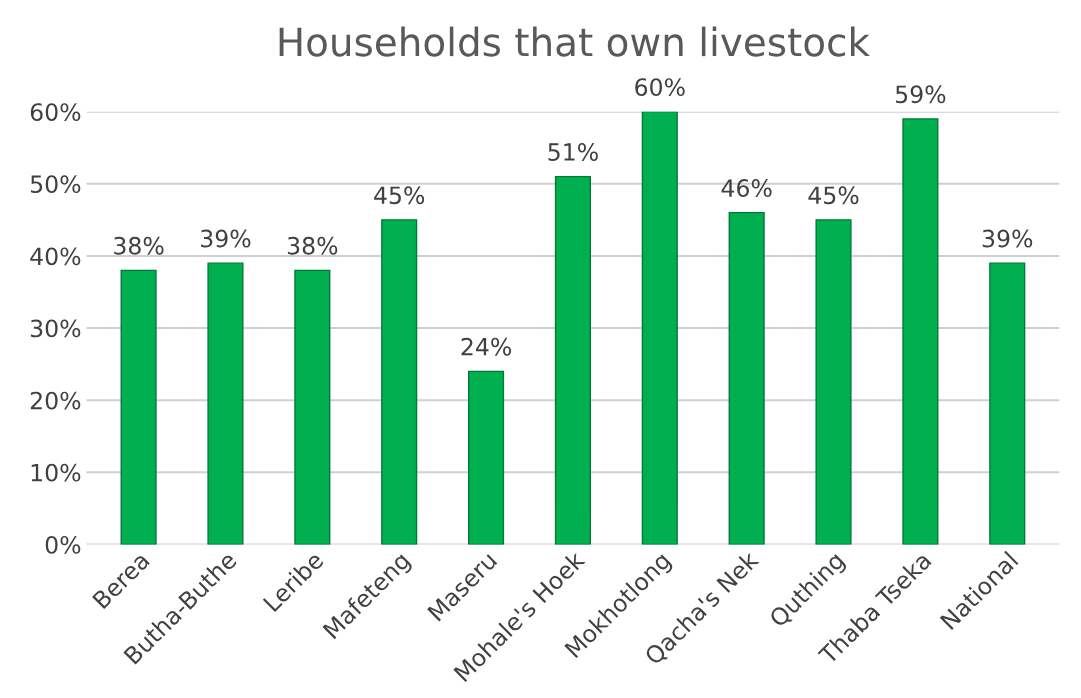 The width and height of the screenshot is (1081, 698). What do you see at coordinates (56, 472) in the screenshot?
I see `y-tick-label: 10%` at bounding box center [56, 472].